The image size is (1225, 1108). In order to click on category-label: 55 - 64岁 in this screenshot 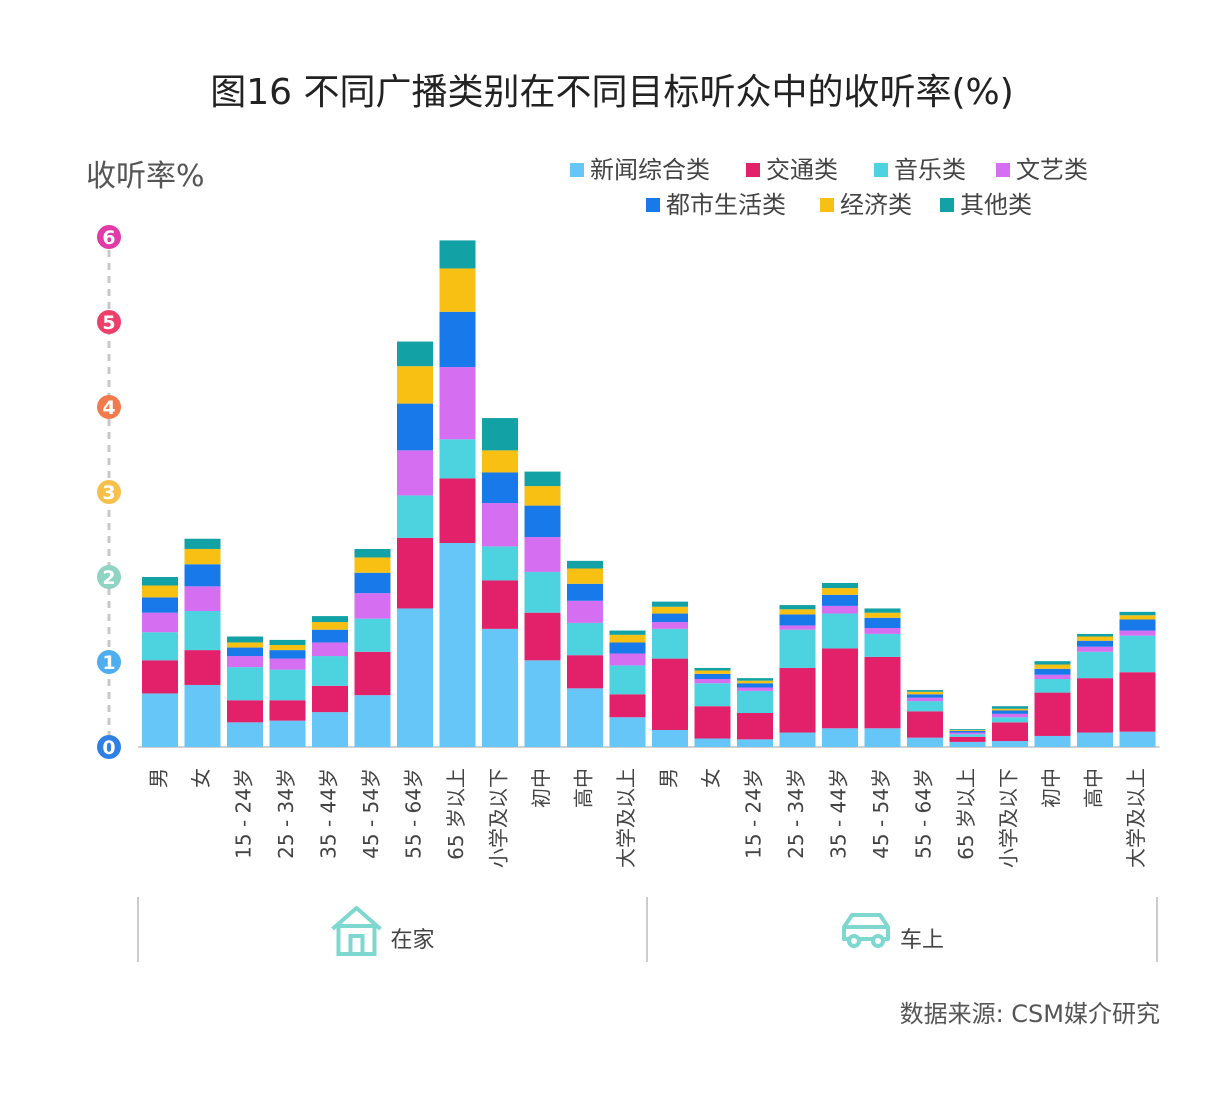, I will do `click(924, 813)`.